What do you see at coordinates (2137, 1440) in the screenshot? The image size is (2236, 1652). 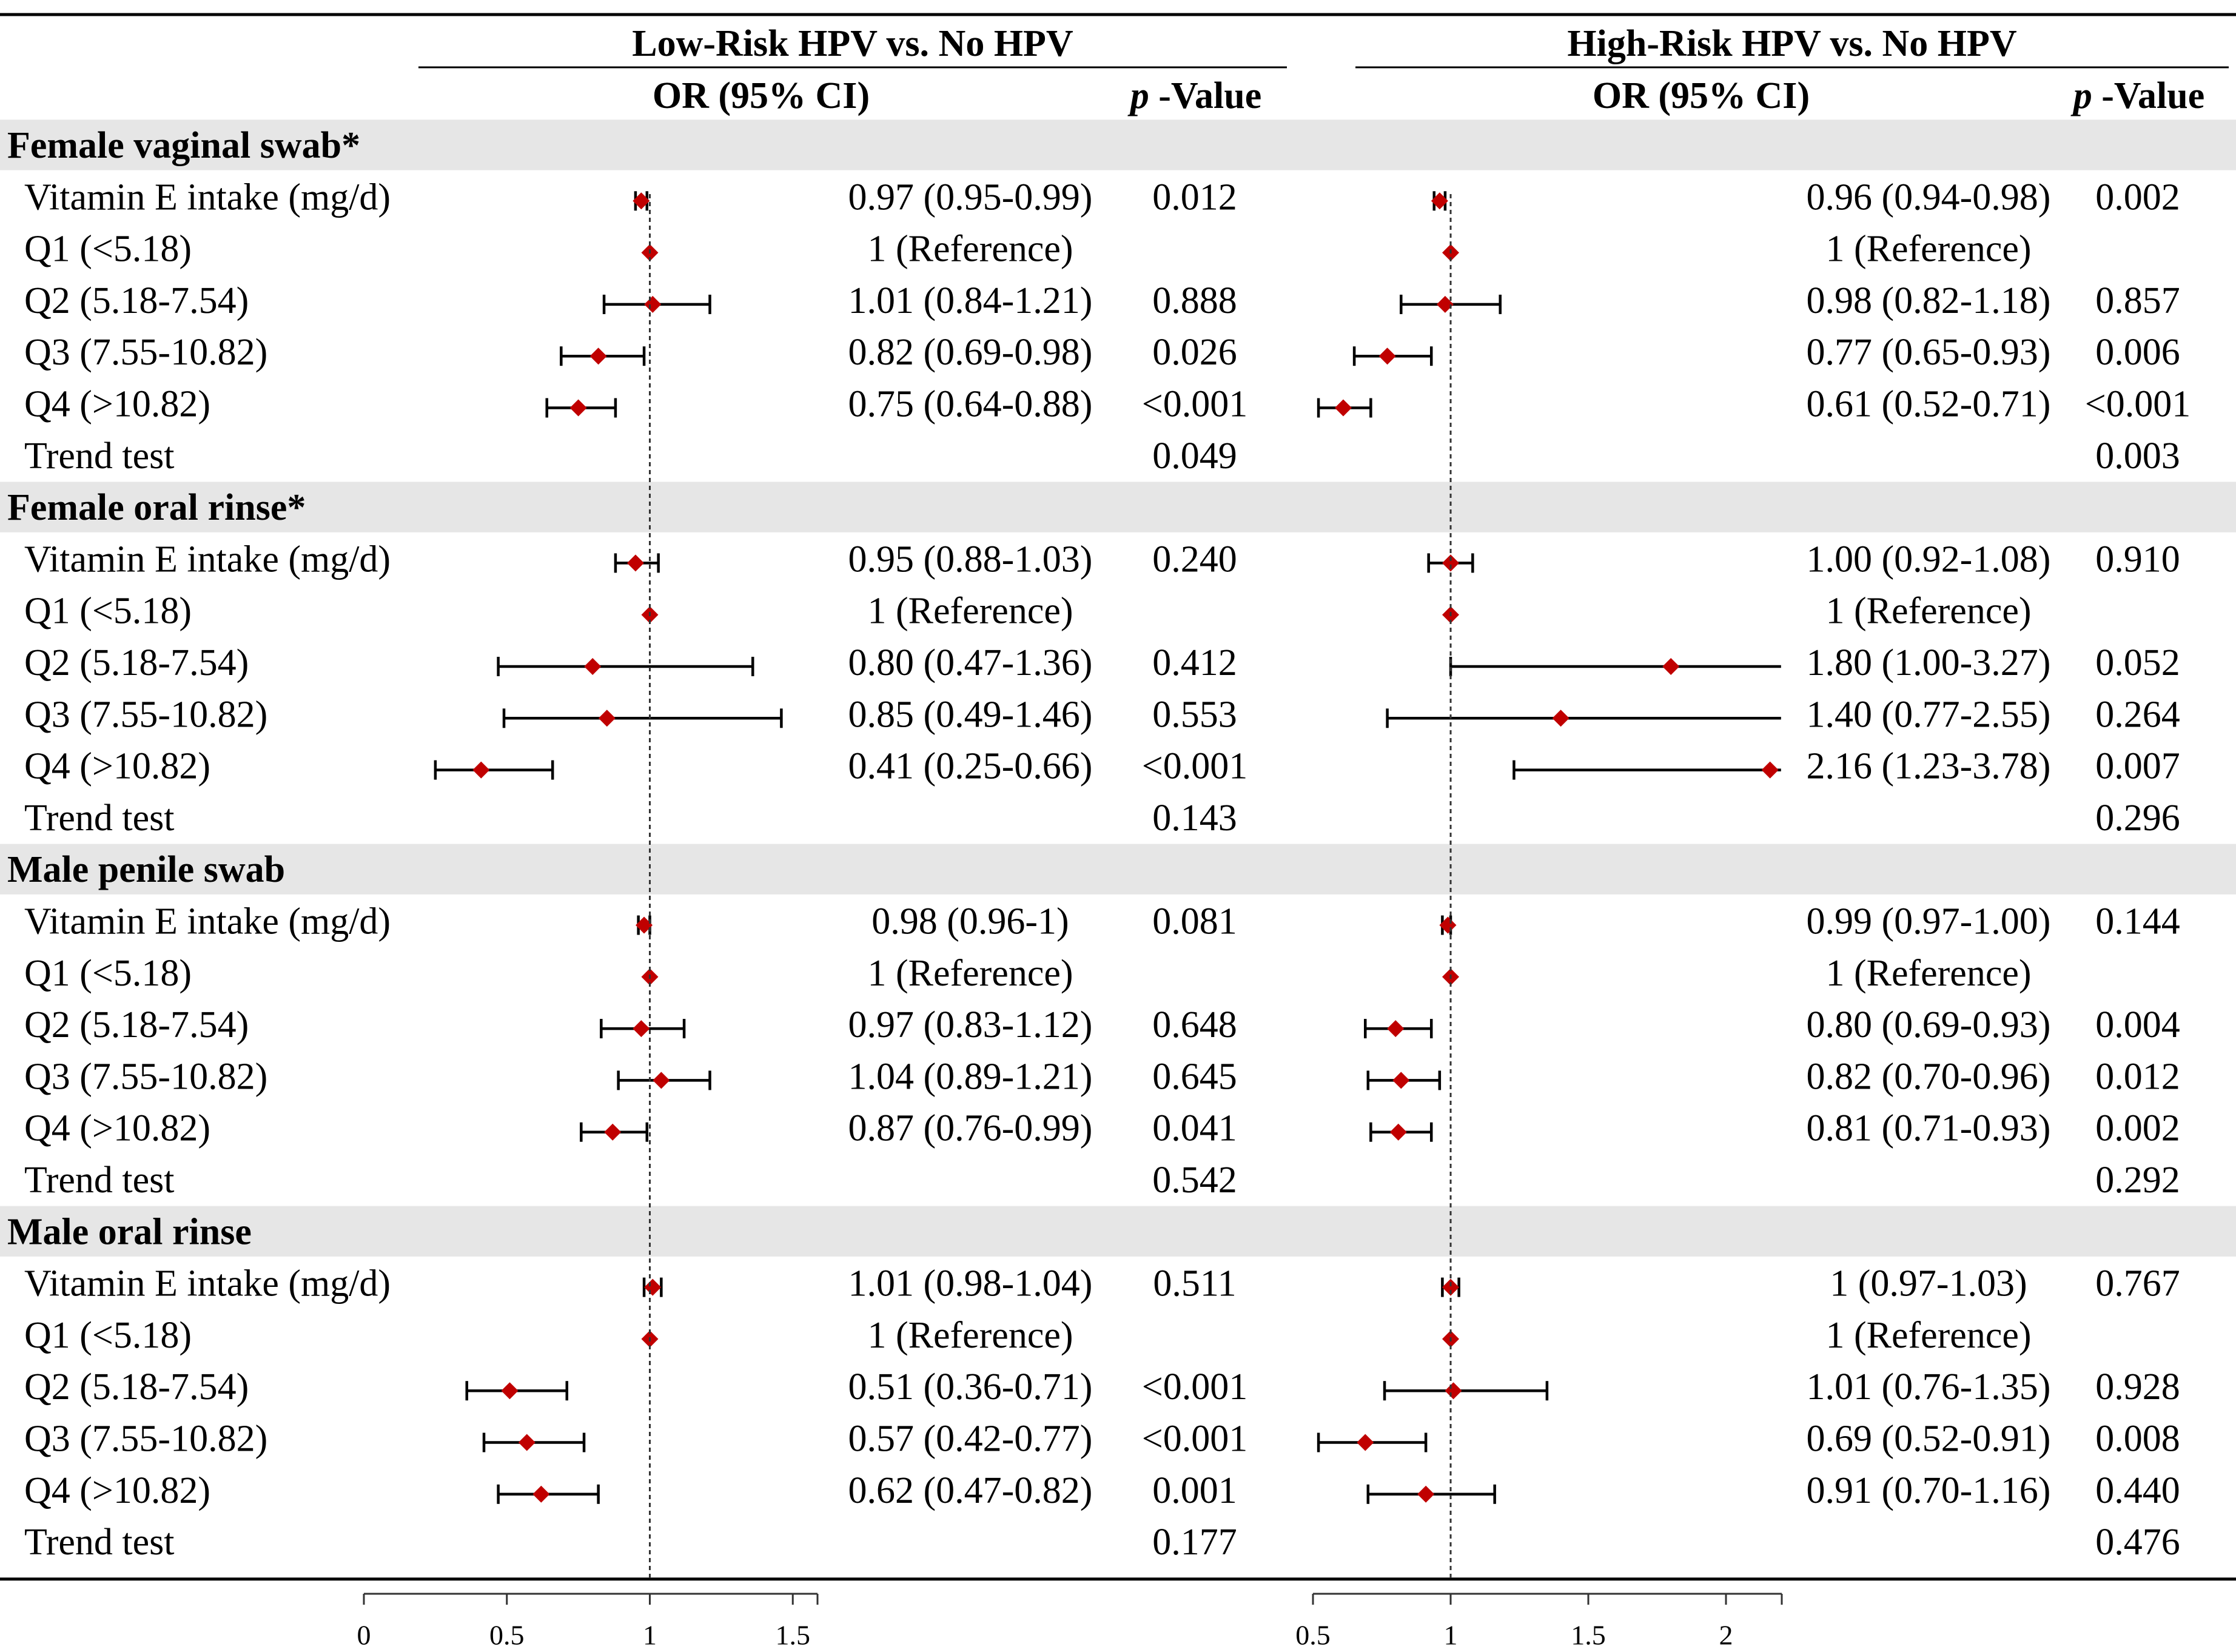 I see `p-value-high: 0.008` at bounding box center [2137, 1440].